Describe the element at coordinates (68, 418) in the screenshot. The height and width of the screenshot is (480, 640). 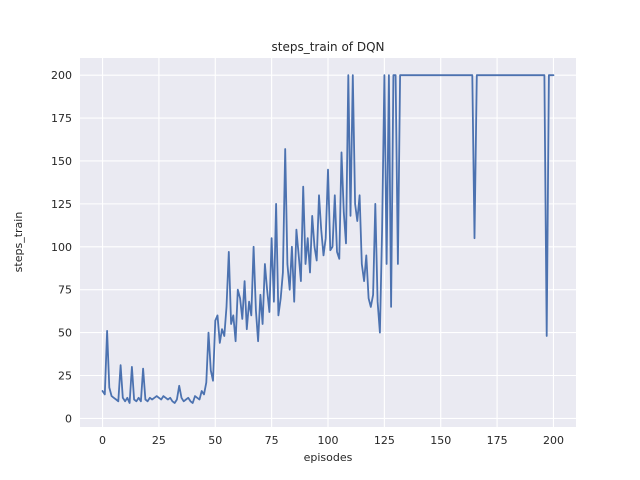
I see `y-tick-label: 0` at that location.